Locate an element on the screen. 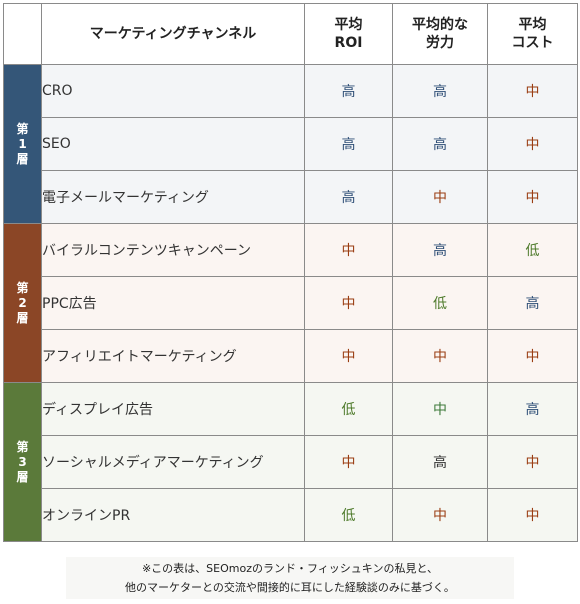  tier-2-label: 第 2 層 is located at coordinates (22, 303).